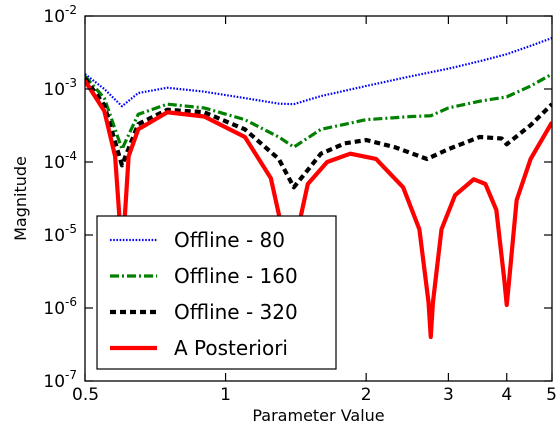  What do you see at coordinates (318, 415) in the screenshot?
I see `x-axis-label: Parameter Value` at bounding box center [318, 415].